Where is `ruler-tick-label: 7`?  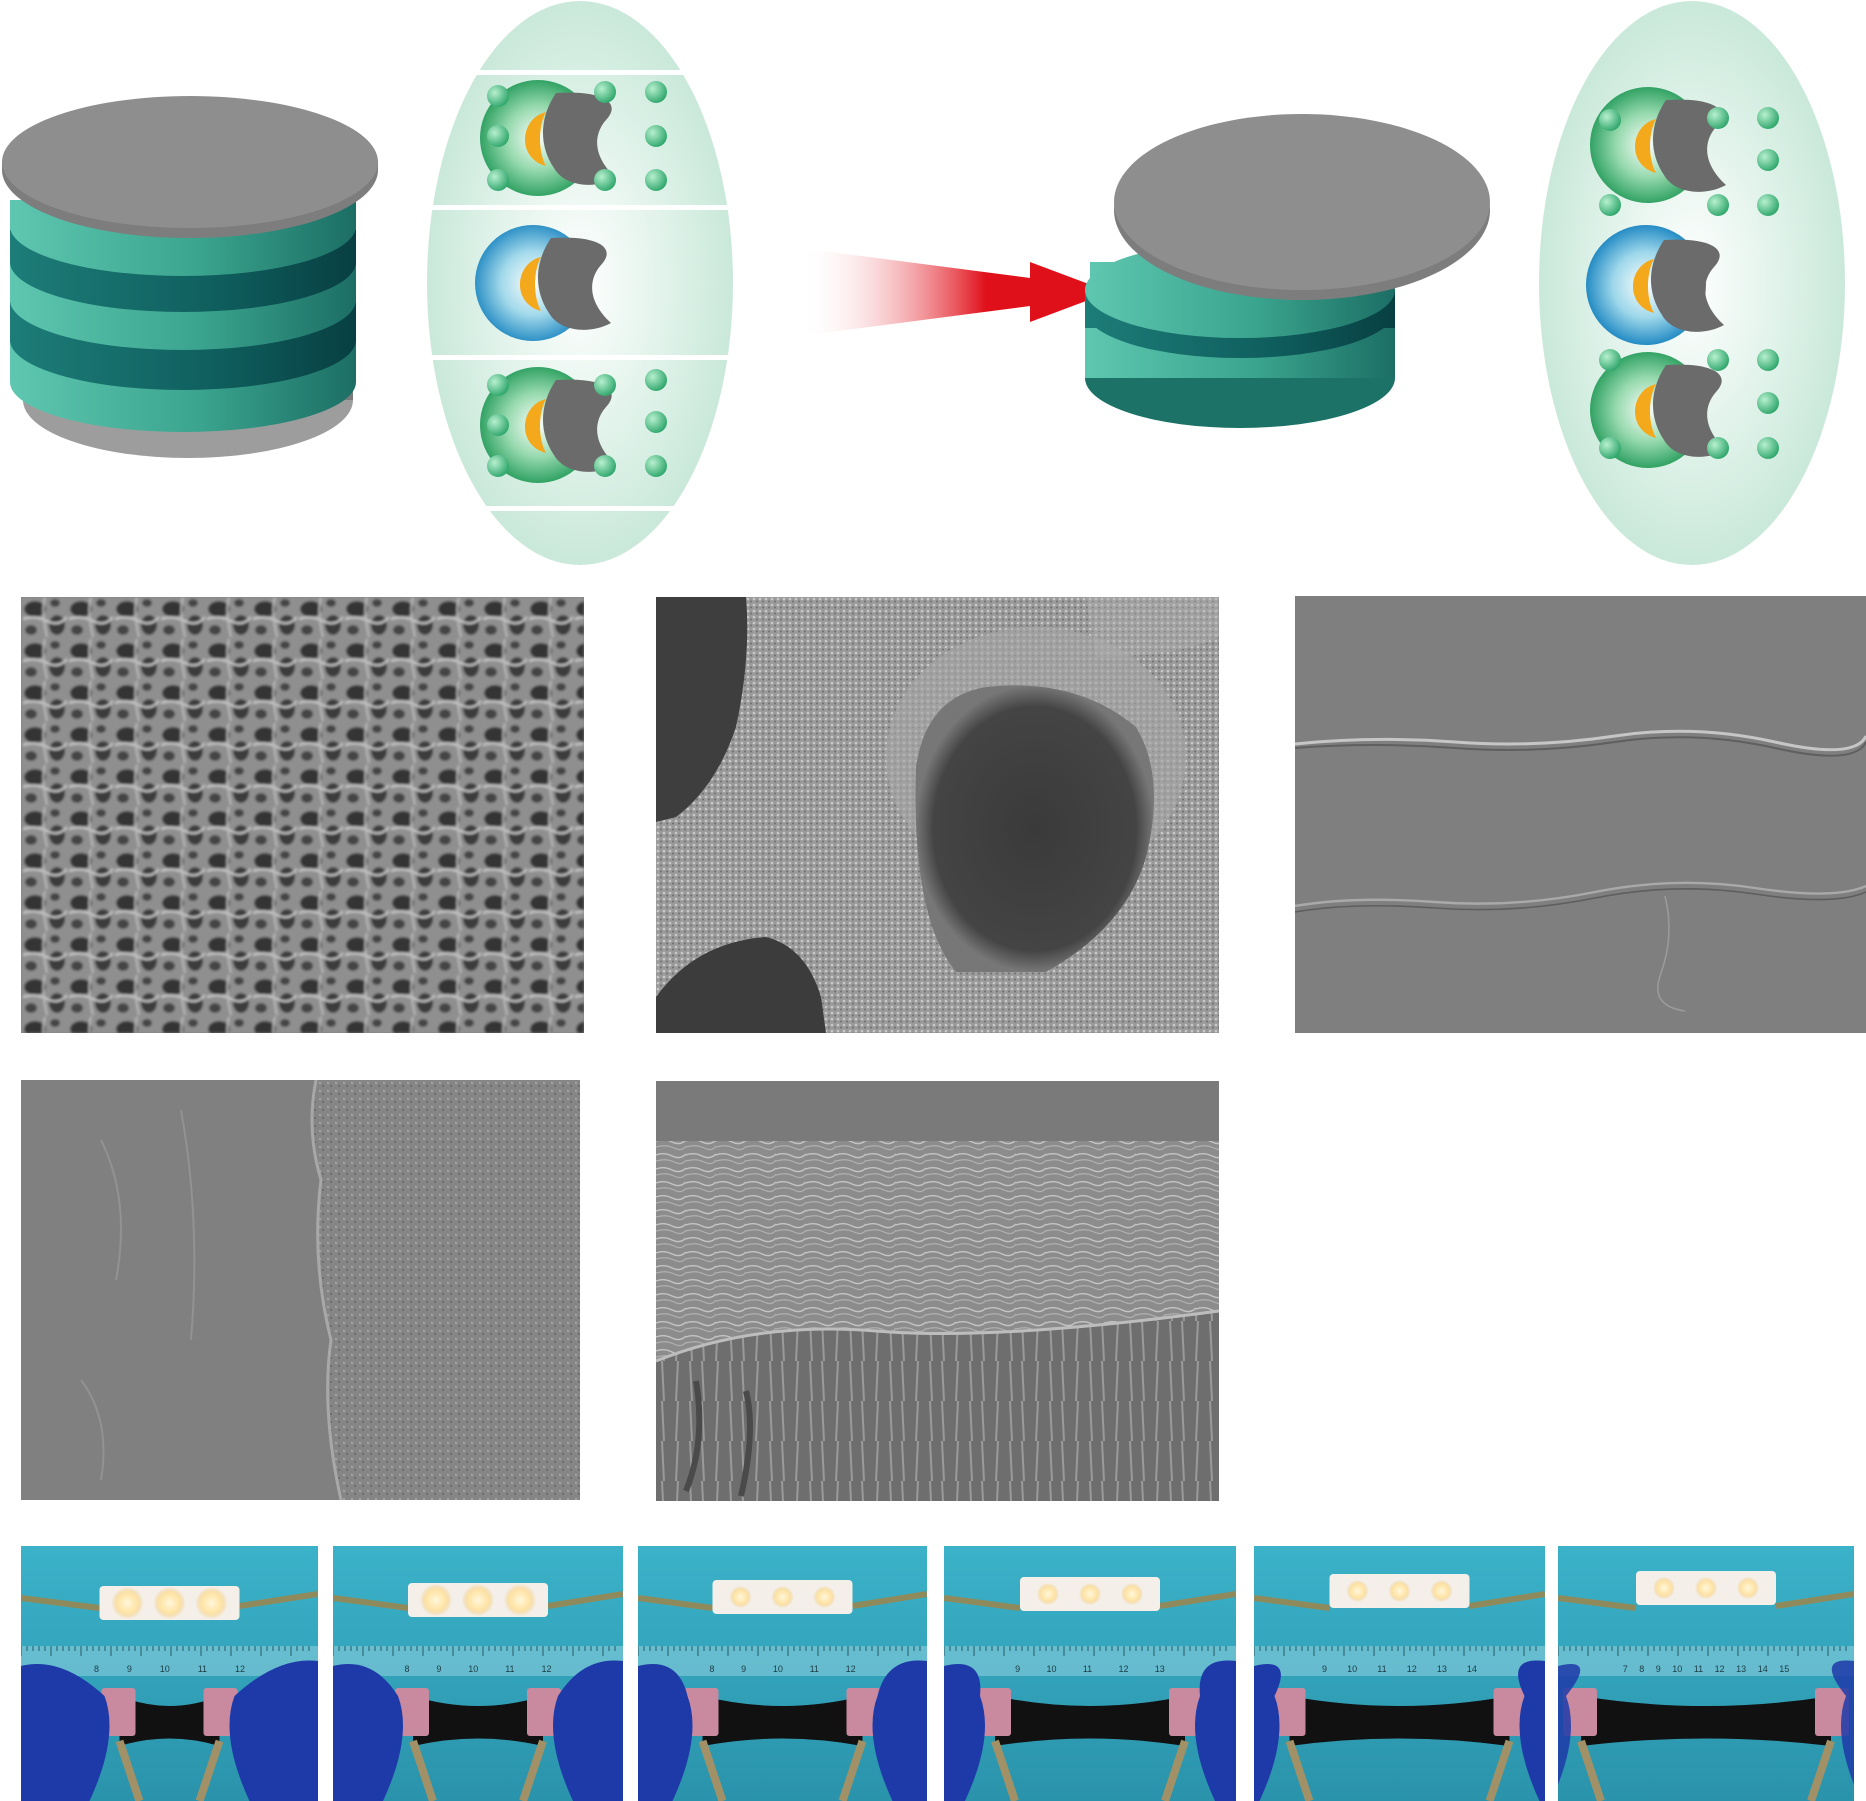 ruler-tick-label: 7 is located at coordinates (1625, 1669).